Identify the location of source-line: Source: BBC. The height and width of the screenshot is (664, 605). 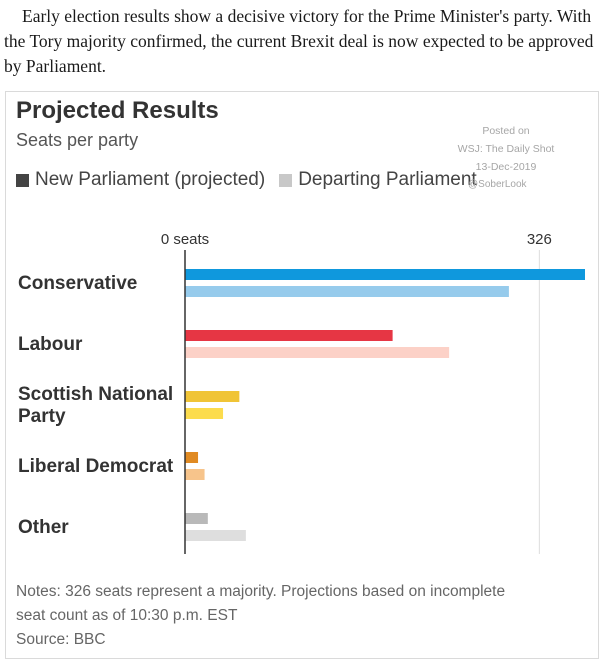
(61, 639).